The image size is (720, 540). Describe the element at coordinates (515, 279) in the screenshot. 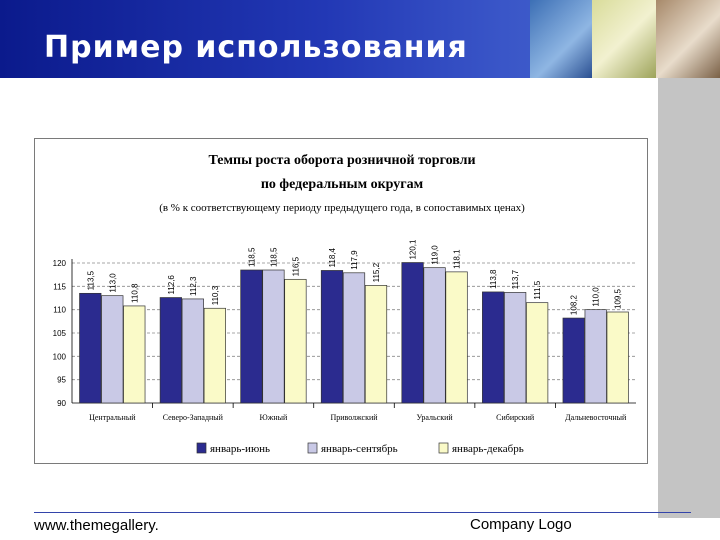

I see `bar-value-label: 113,7` at that location.